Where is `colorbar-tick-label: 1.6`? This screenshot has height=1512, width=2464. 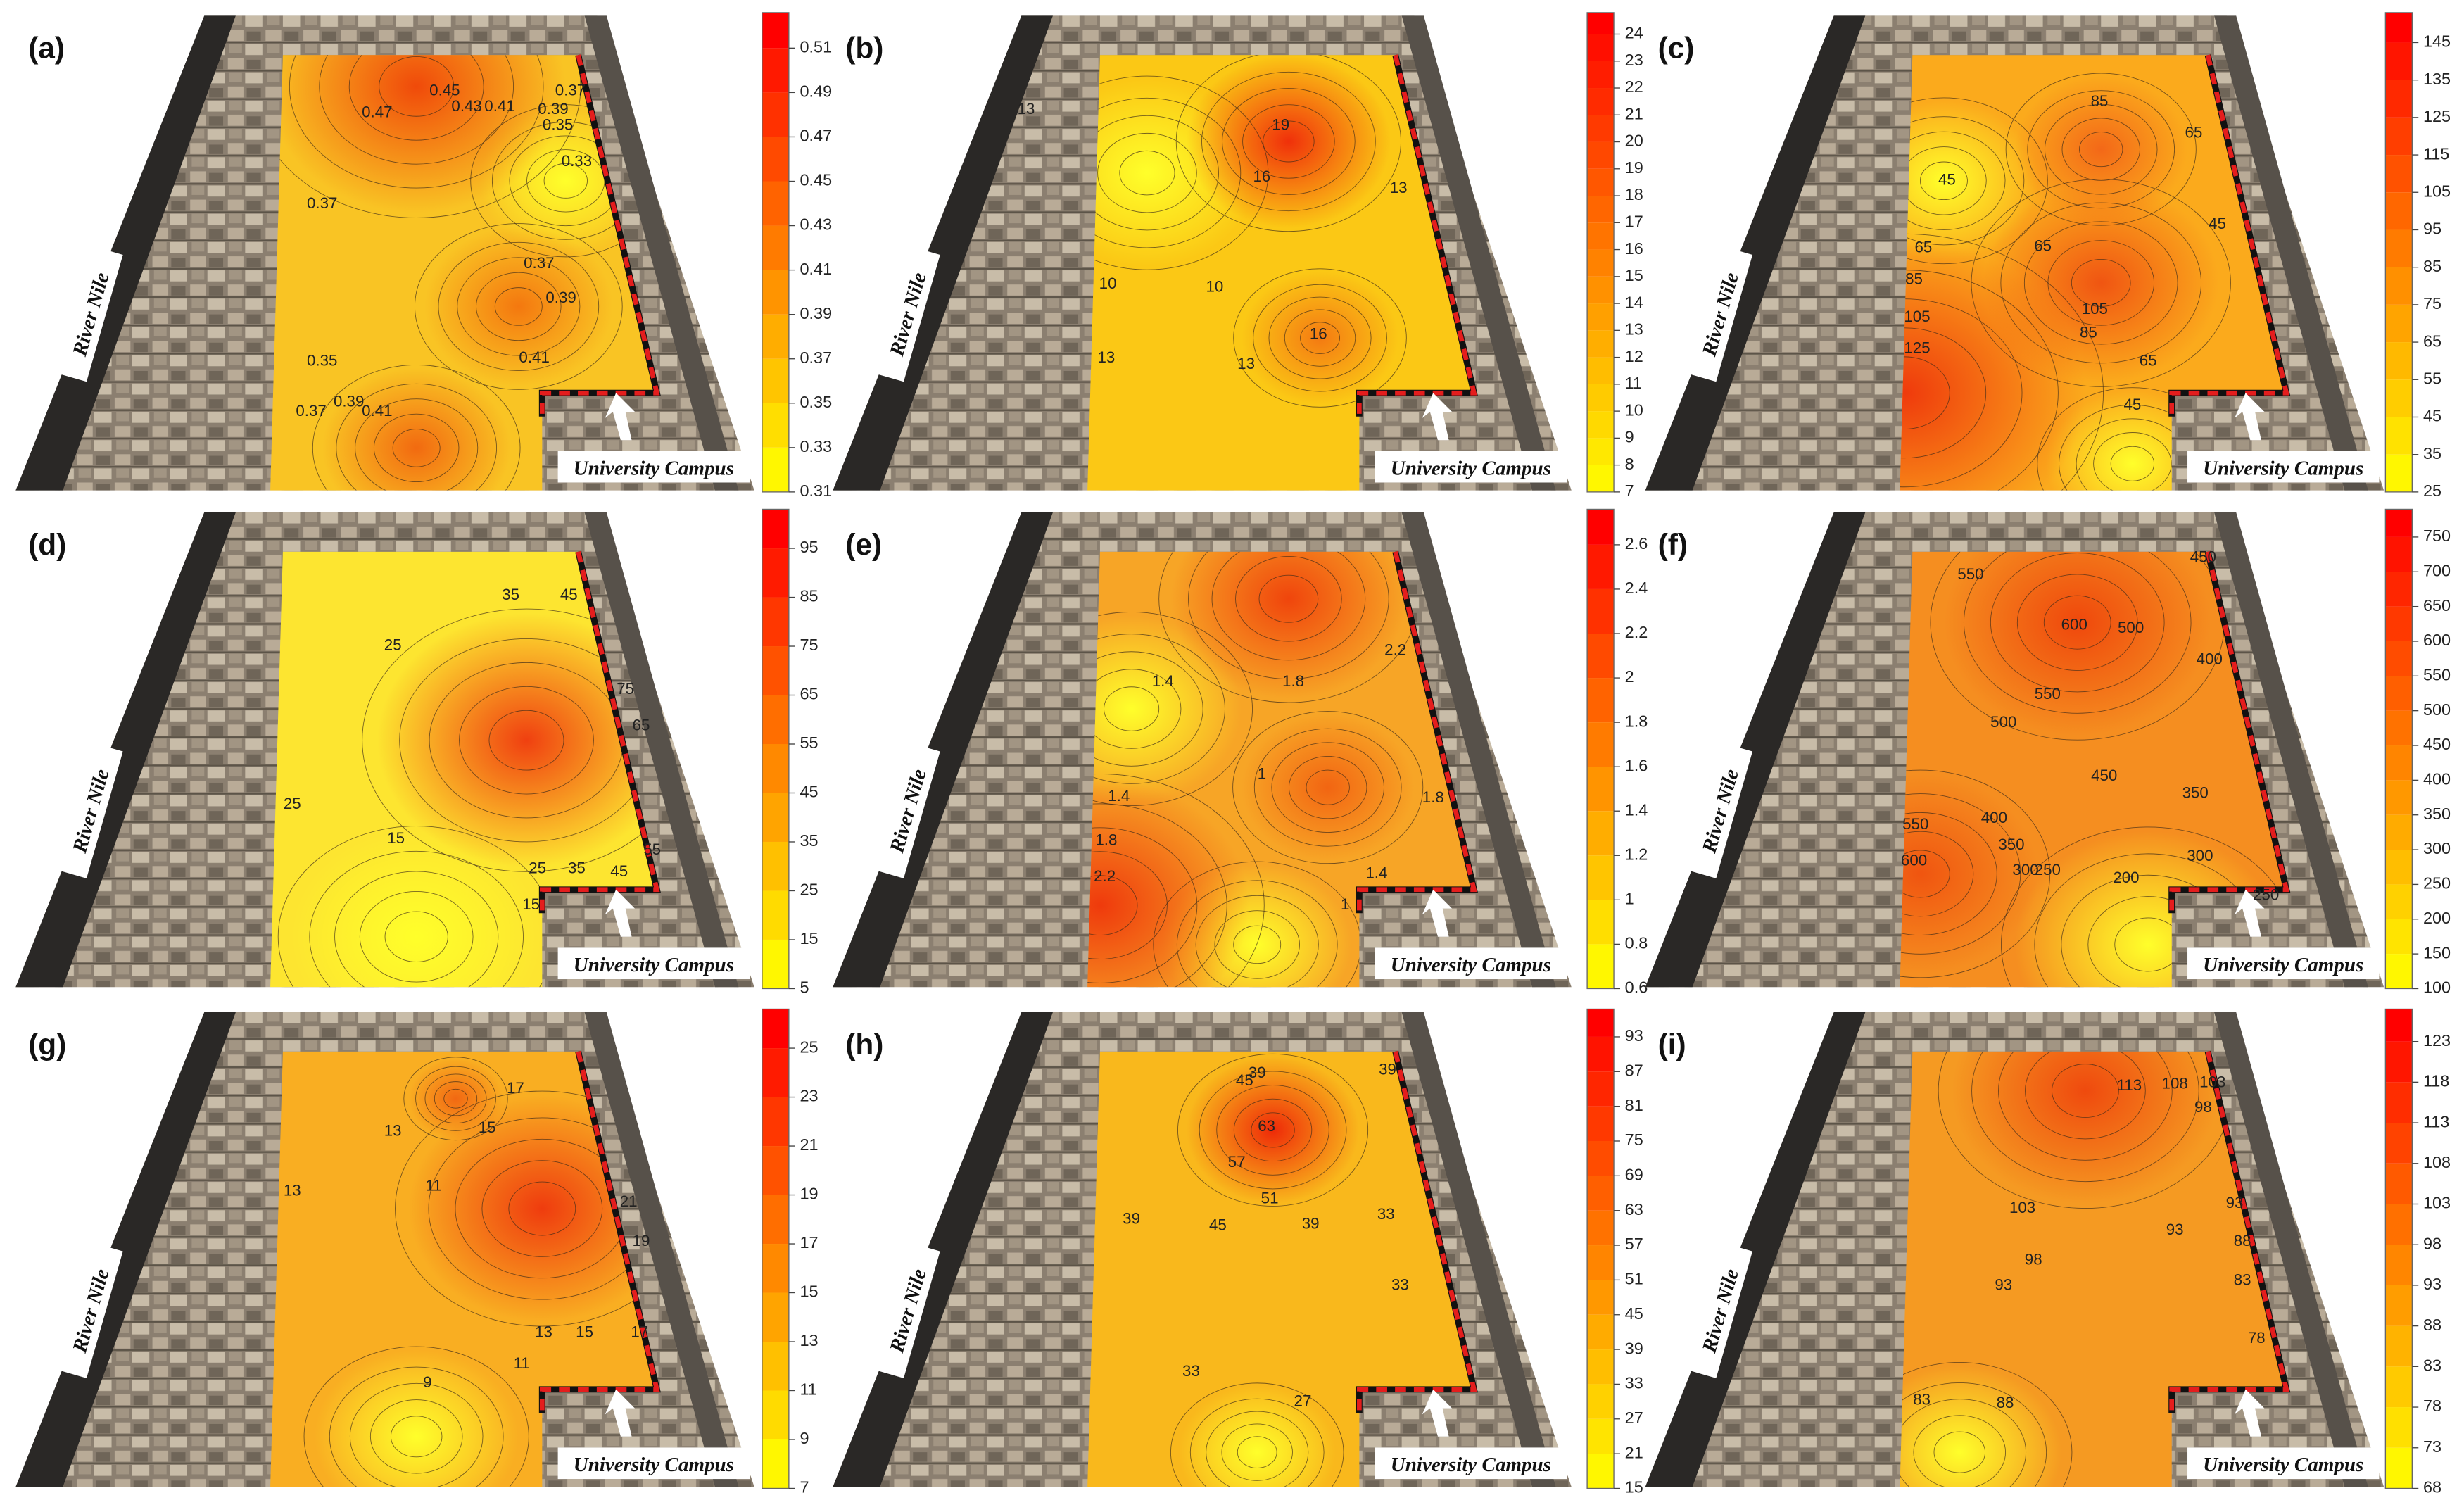
colorbar-tick-label: 1.6 is located at coordinates (1636, 765).